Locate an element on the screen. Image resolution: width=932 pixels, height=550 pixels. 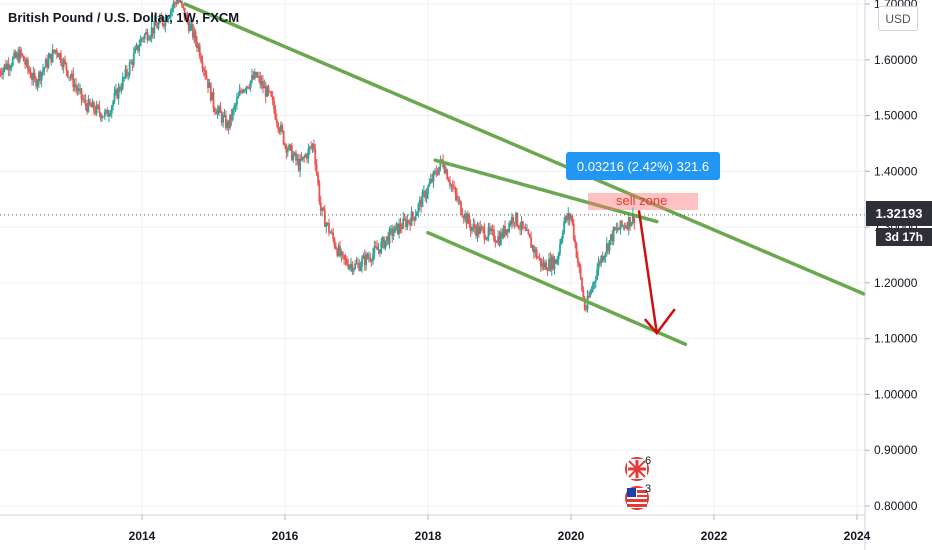
sell-zone-label: sell zone is located at coordinates (642, 200).